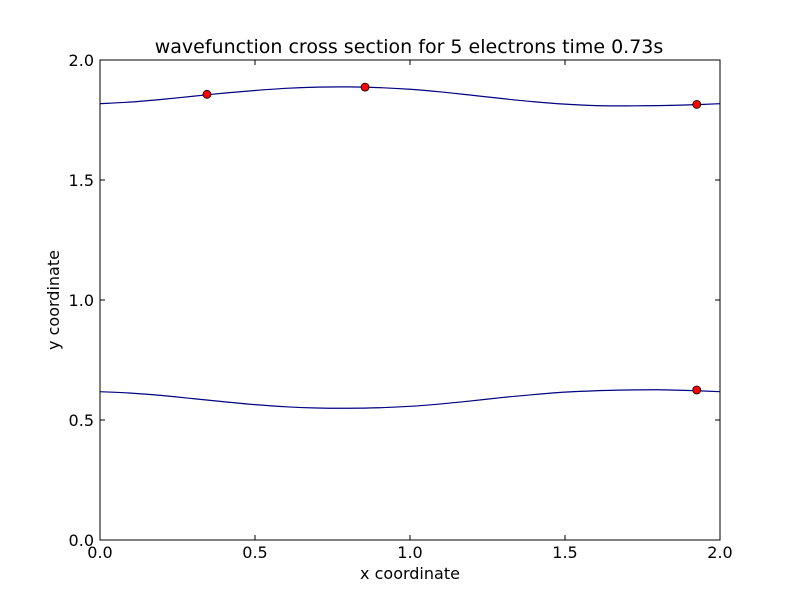 The height and width of the screenshot is (600, 800). What do you see at coordinates (409, 552) in the screenshot?
I see `x-tick-label: 1.0` at bounding box center [409, 552].